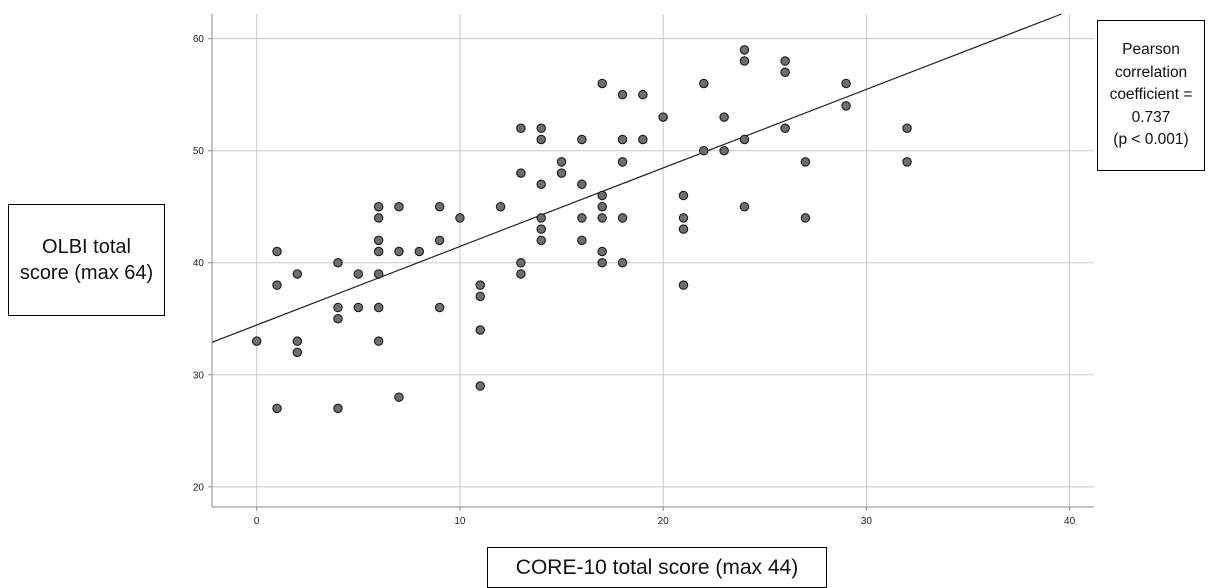  What do you see at coordinates (257, 521) in the screenshot?
I see `x-tick-label: 0` at bounding box center [257, 521].